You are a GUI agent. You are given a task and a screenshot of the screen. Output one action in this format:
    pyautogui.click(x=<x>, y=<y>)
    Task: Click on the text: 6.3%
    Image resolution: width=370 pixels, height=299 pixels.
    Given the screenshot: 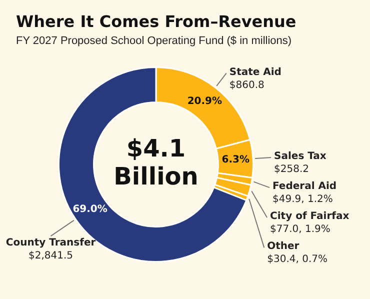 What is the action you would take?
    pyautogui.click(x=236, y=160)
    